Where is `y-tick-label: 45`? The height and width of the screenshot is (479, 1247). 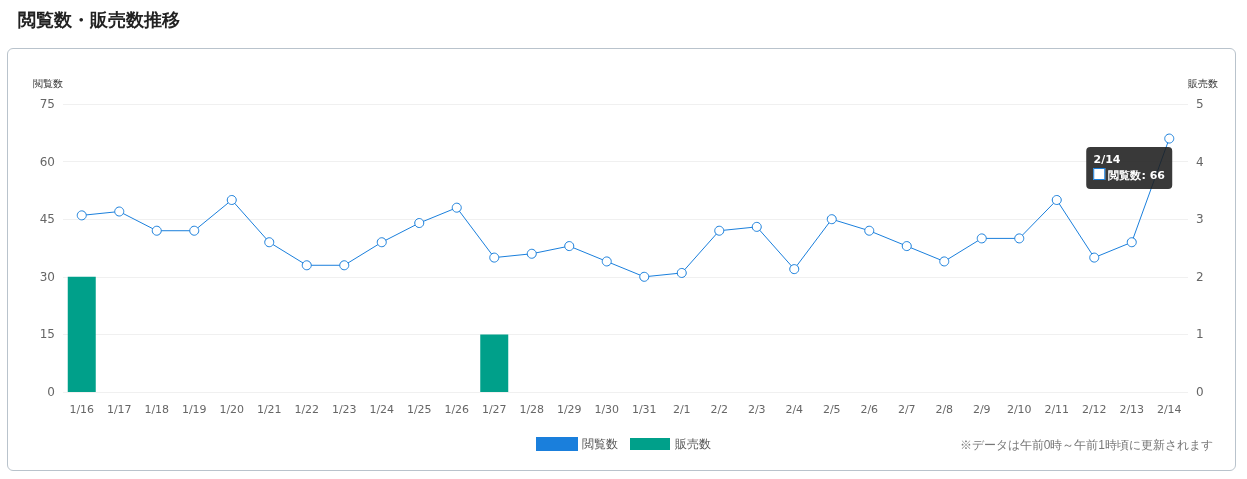
y-tick-label: 45 is located at coordinates (47, 219).